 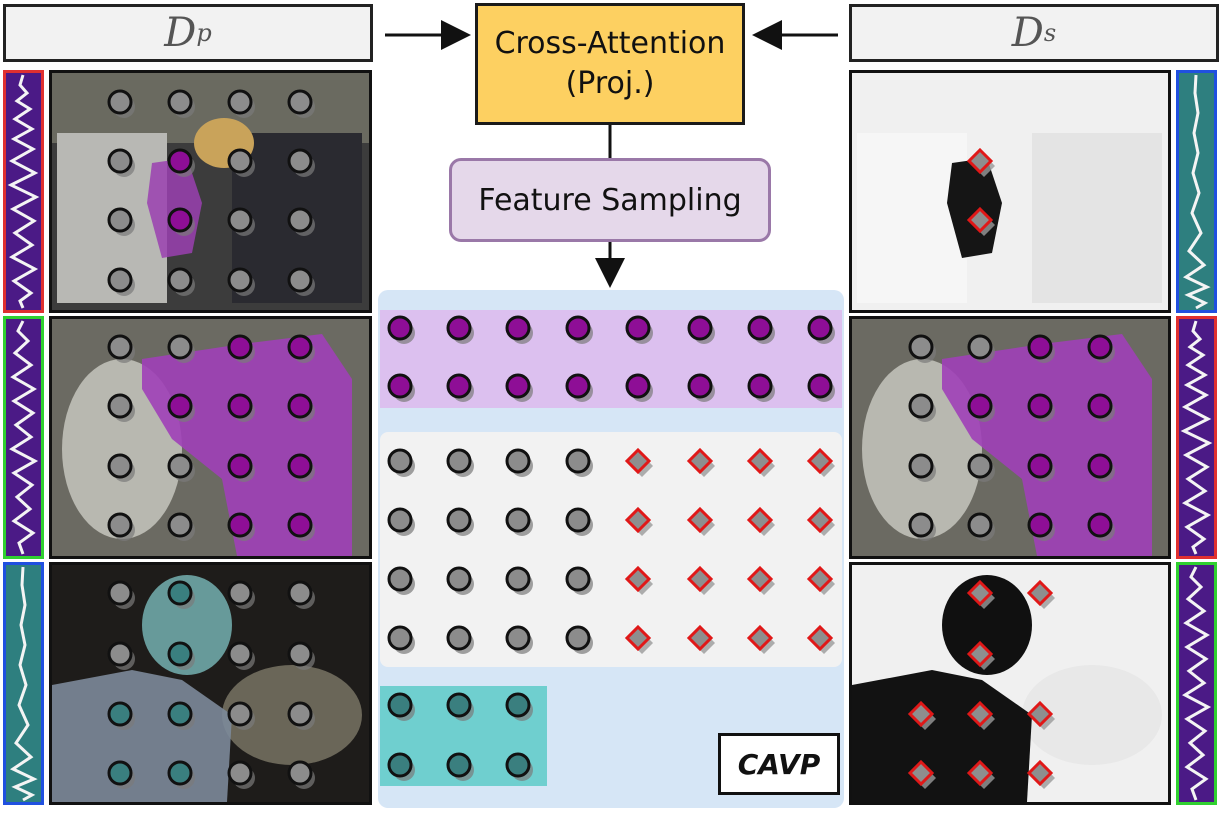 I want to click on cavp-label-text: CAVP, so click(x=779, y=764).